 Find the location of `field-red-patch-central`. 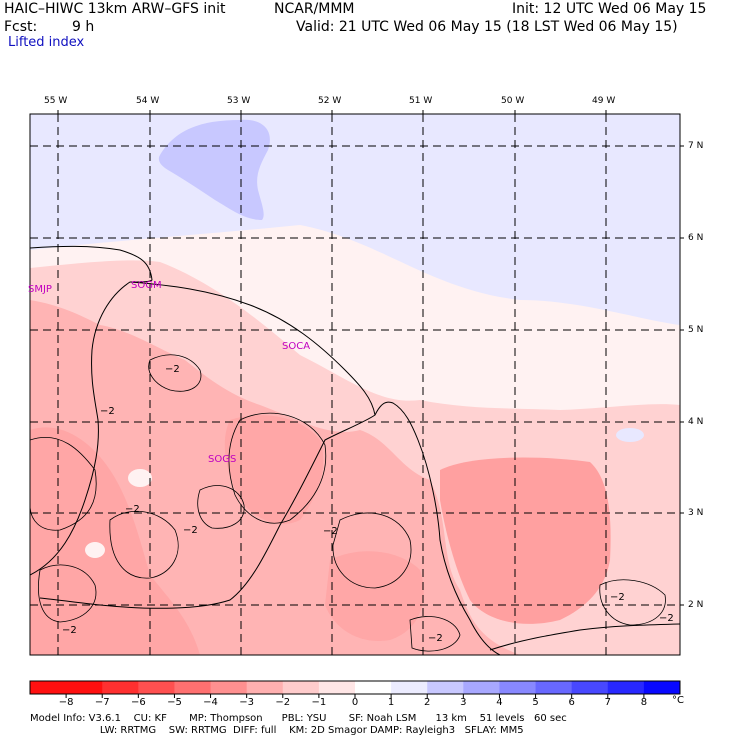

field-red-patch-central is located at coordinates (274, 469).